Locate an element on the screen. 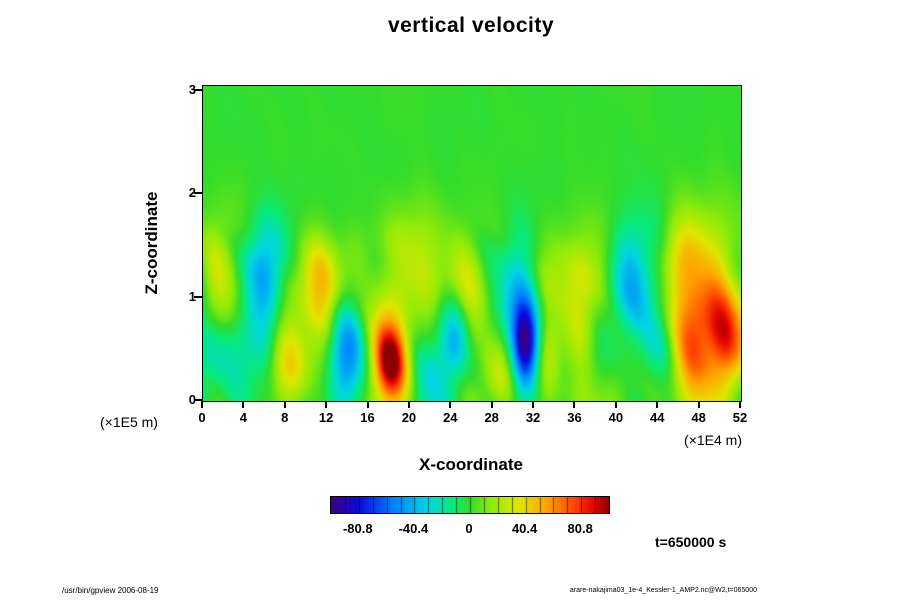 The width and height of the screenshot is (900, 600). x-tick-label: 20 is located at coordinates (409, 417).